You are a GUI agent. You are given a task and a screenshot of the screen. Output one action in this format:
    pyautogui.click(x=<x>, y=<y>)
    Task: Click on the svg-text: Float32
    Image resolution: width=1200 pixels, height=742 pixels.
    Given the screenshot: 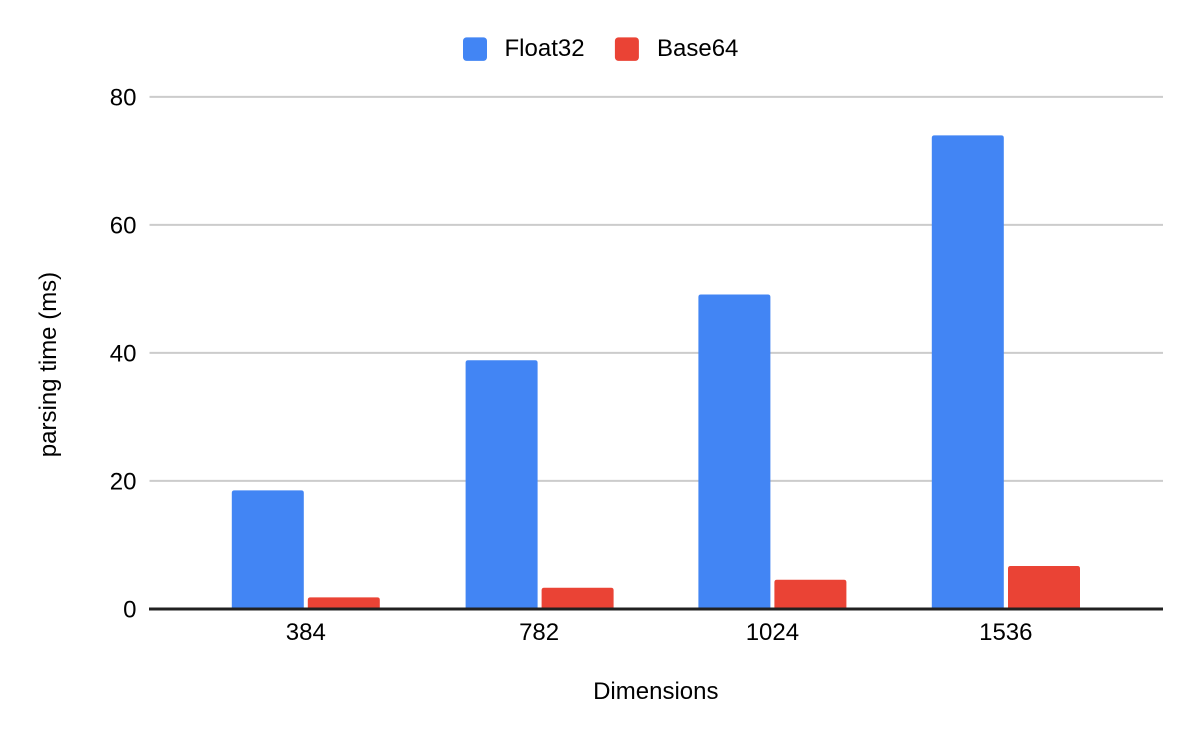 What is the action you would take?
    pyautogui.click(x=545, y=48)
    